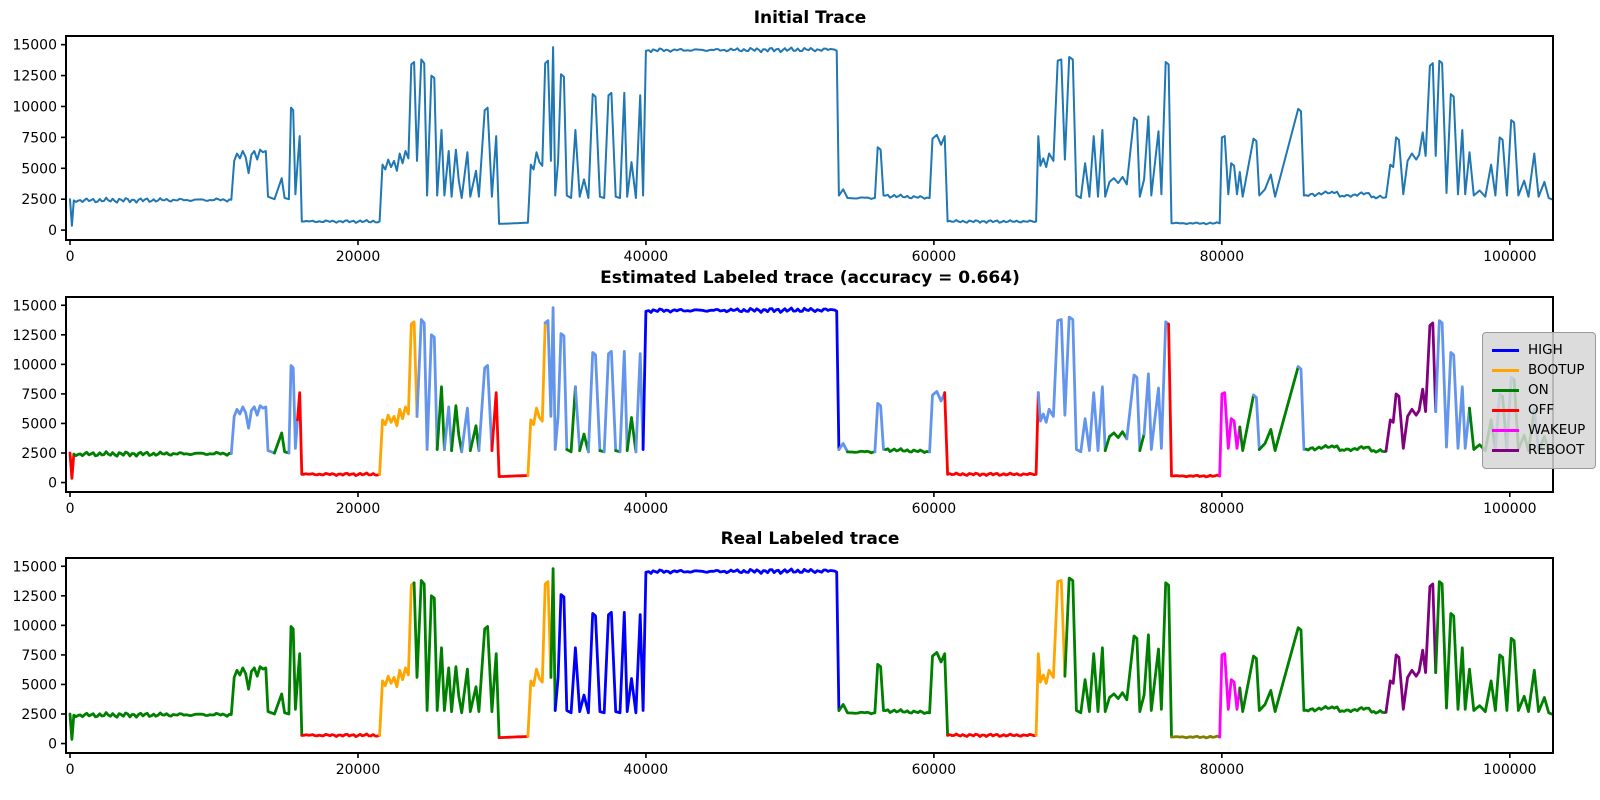 The width and height of the screenshot is (1600, 800). What do you see at coordinates (1505, 410) in the screenshot?
I see `legend-line-off` at bounding box center [1505, 410].